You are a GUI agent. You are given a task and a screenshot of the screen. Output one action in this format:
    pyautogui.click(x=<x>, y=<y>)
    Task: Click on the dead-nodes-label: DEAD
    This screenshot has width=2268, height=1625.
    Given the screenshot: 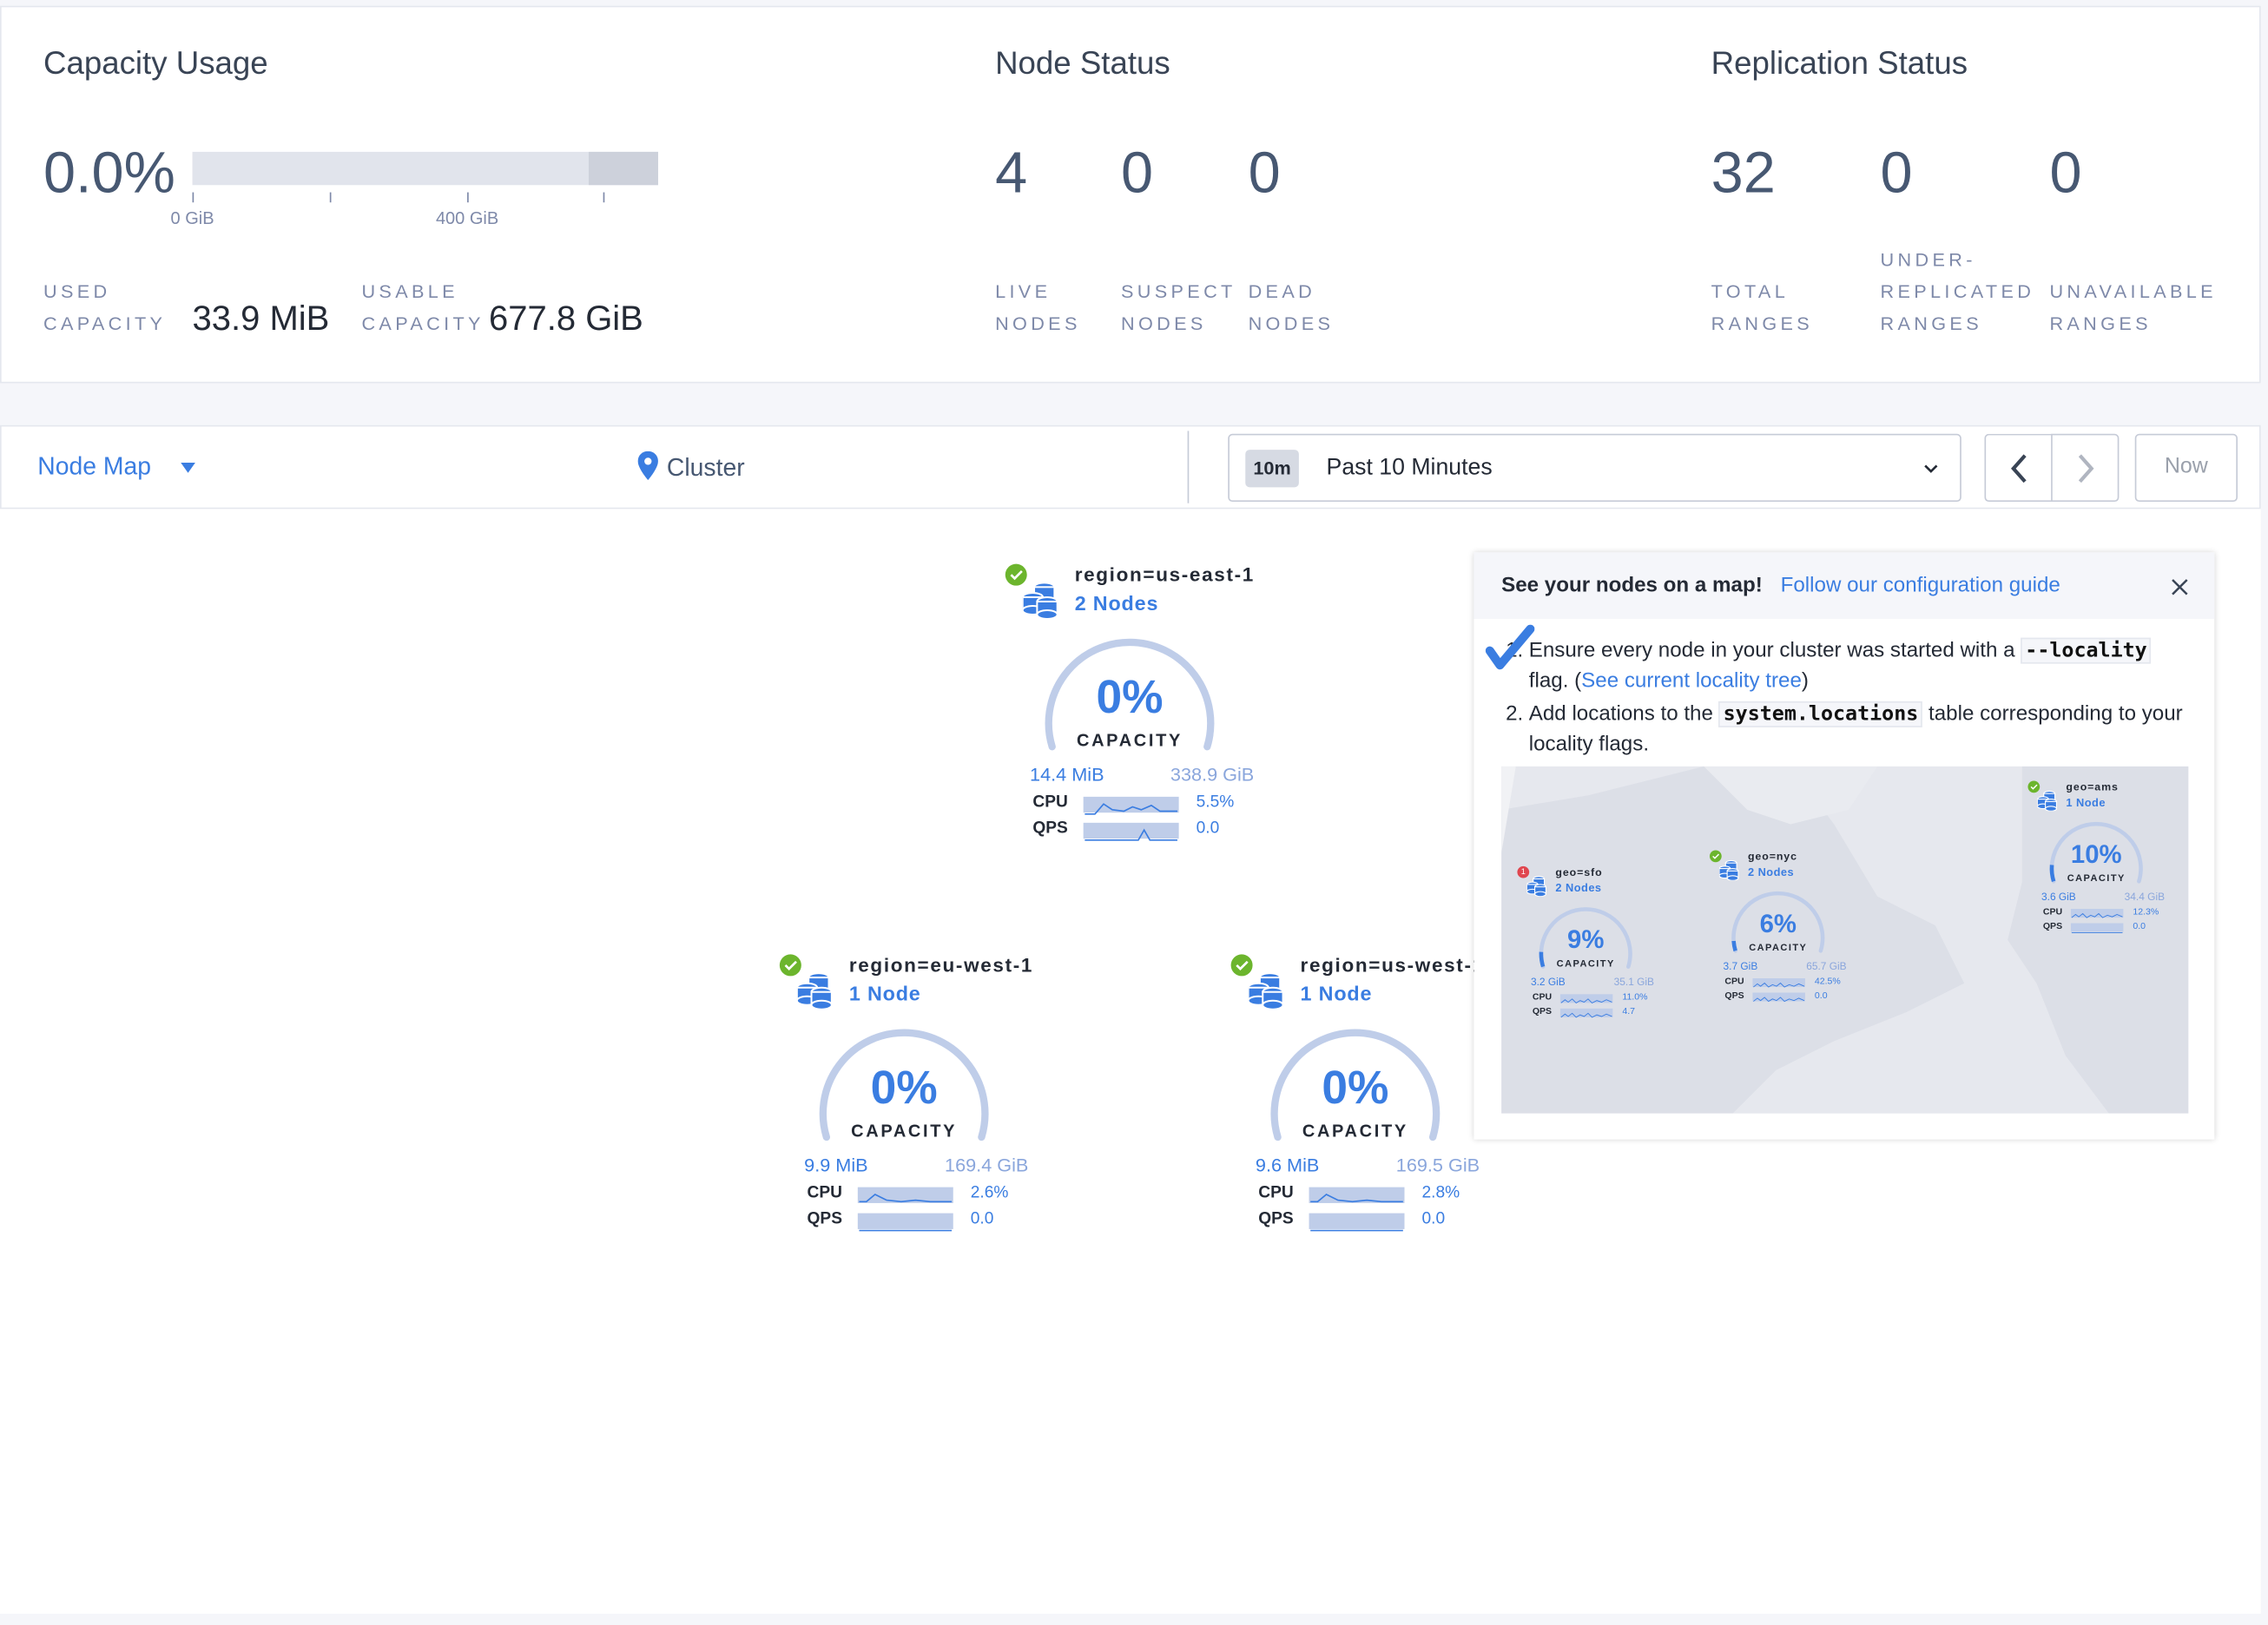 What is the action you would take?
    pyautogui.click(x=1282, y=291)
    